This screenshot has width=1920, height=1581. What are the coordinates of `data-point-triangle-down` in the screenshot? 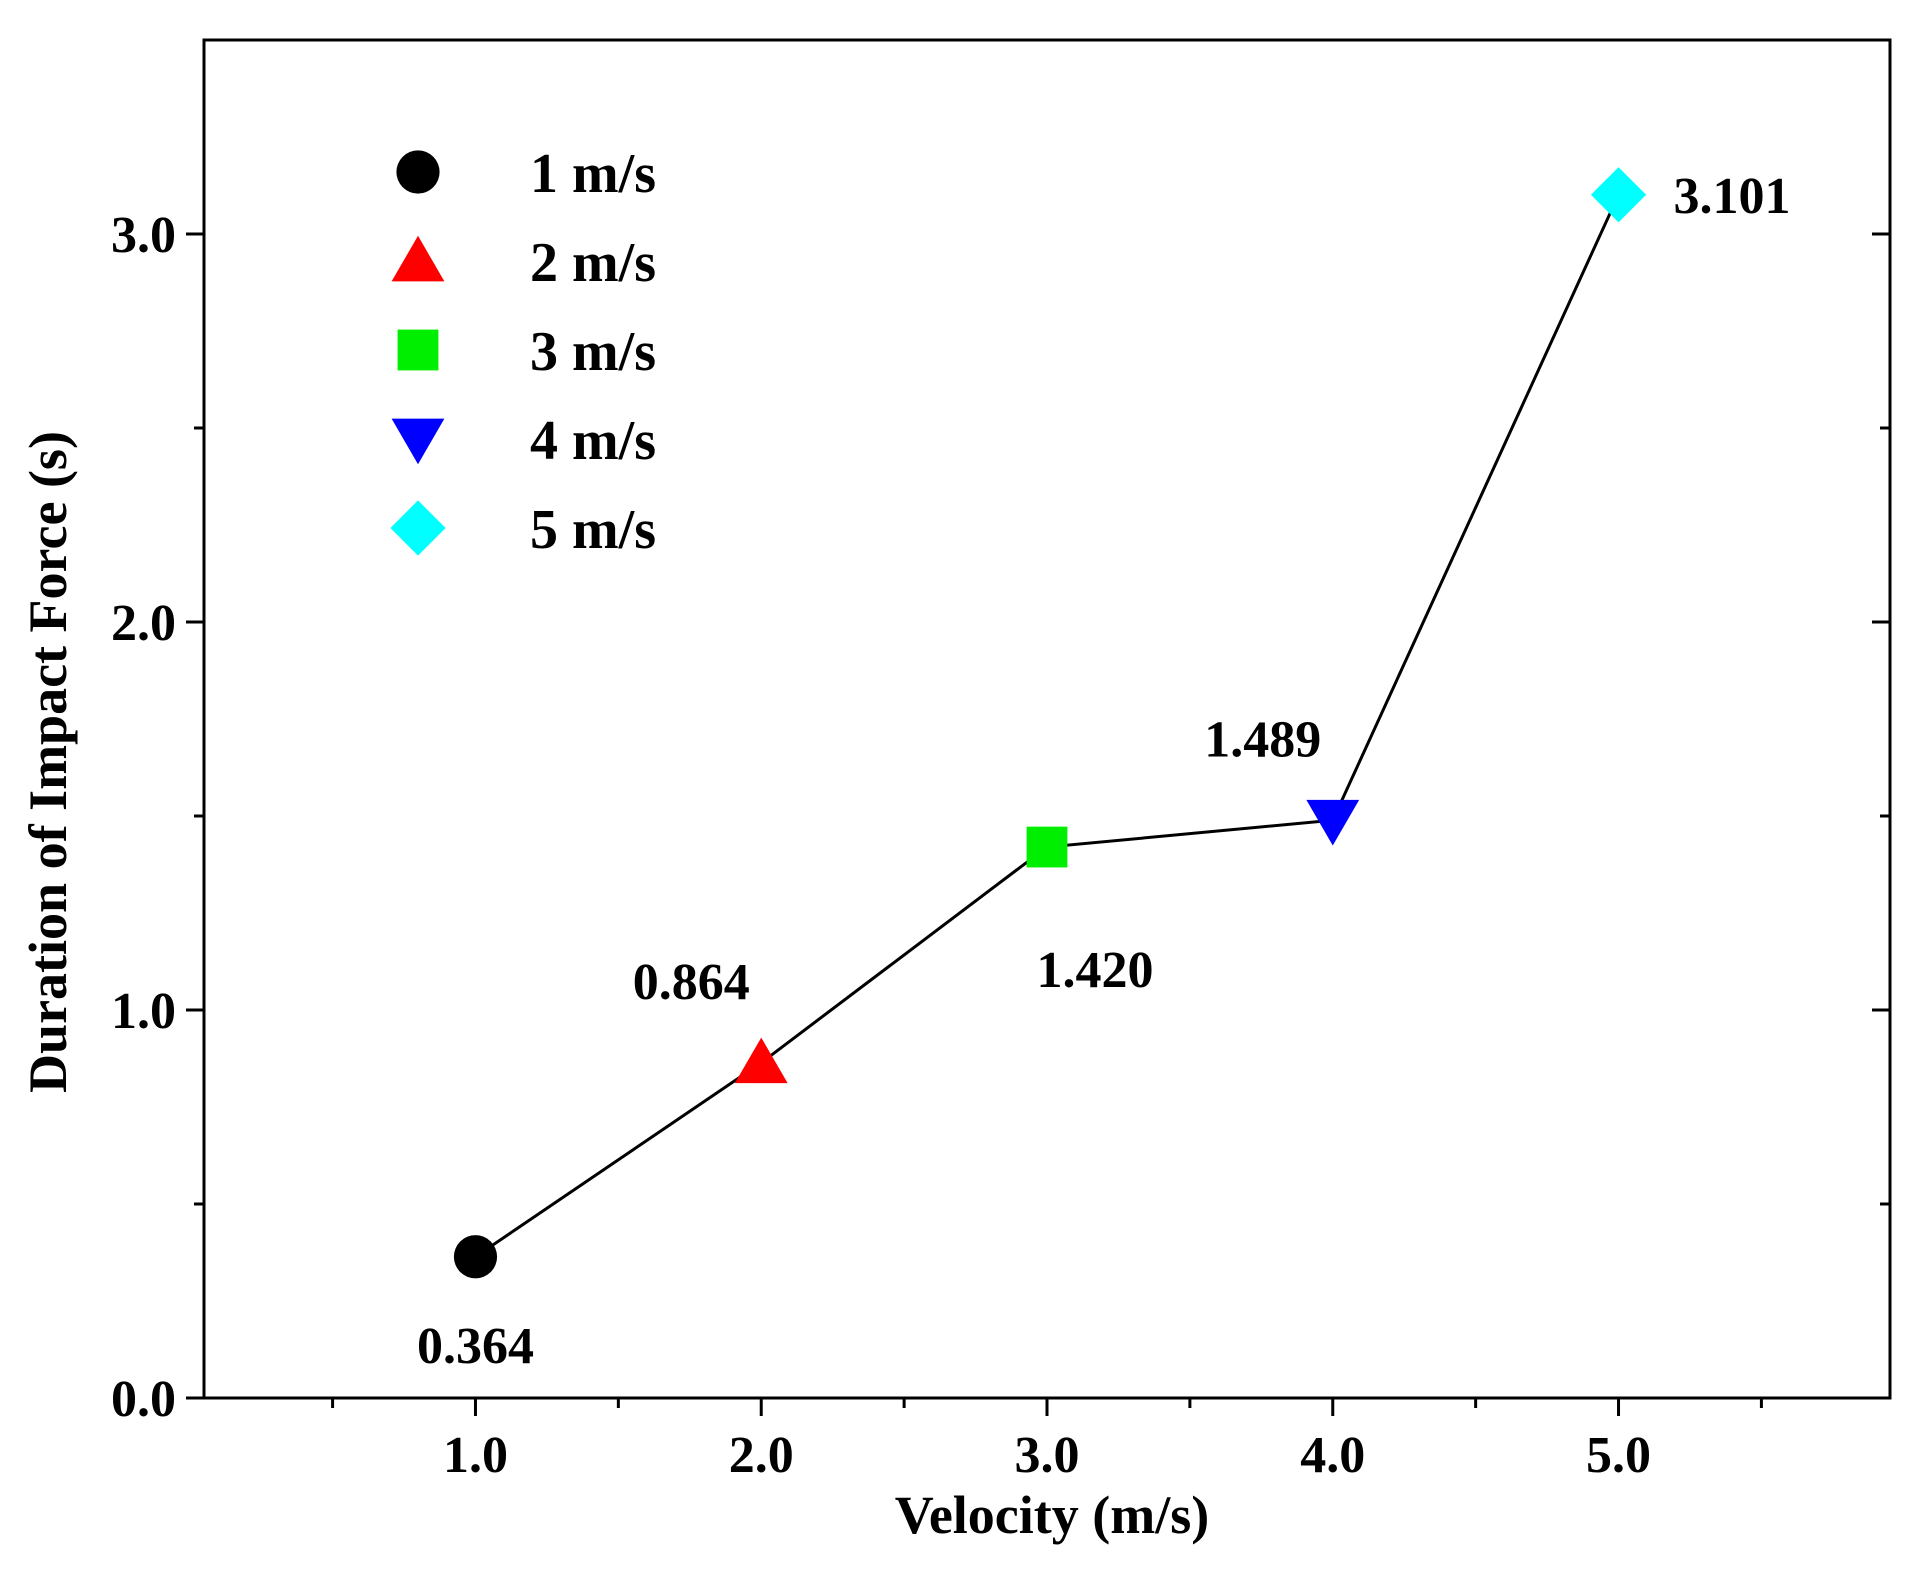 It's located at (1333, 822).